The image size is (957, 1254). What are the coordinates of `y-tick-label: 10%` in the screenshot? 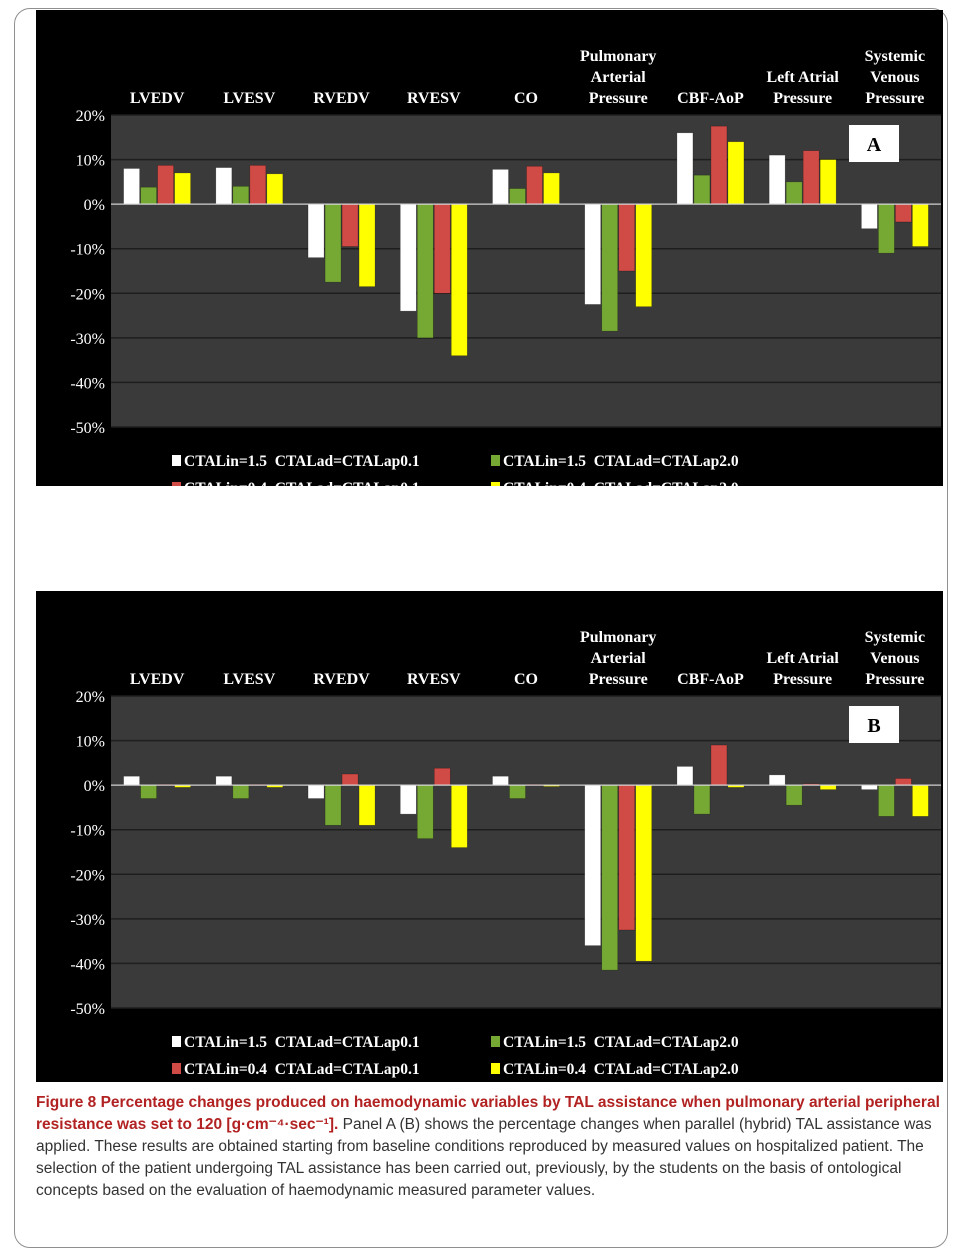 It's located at (90, 161).